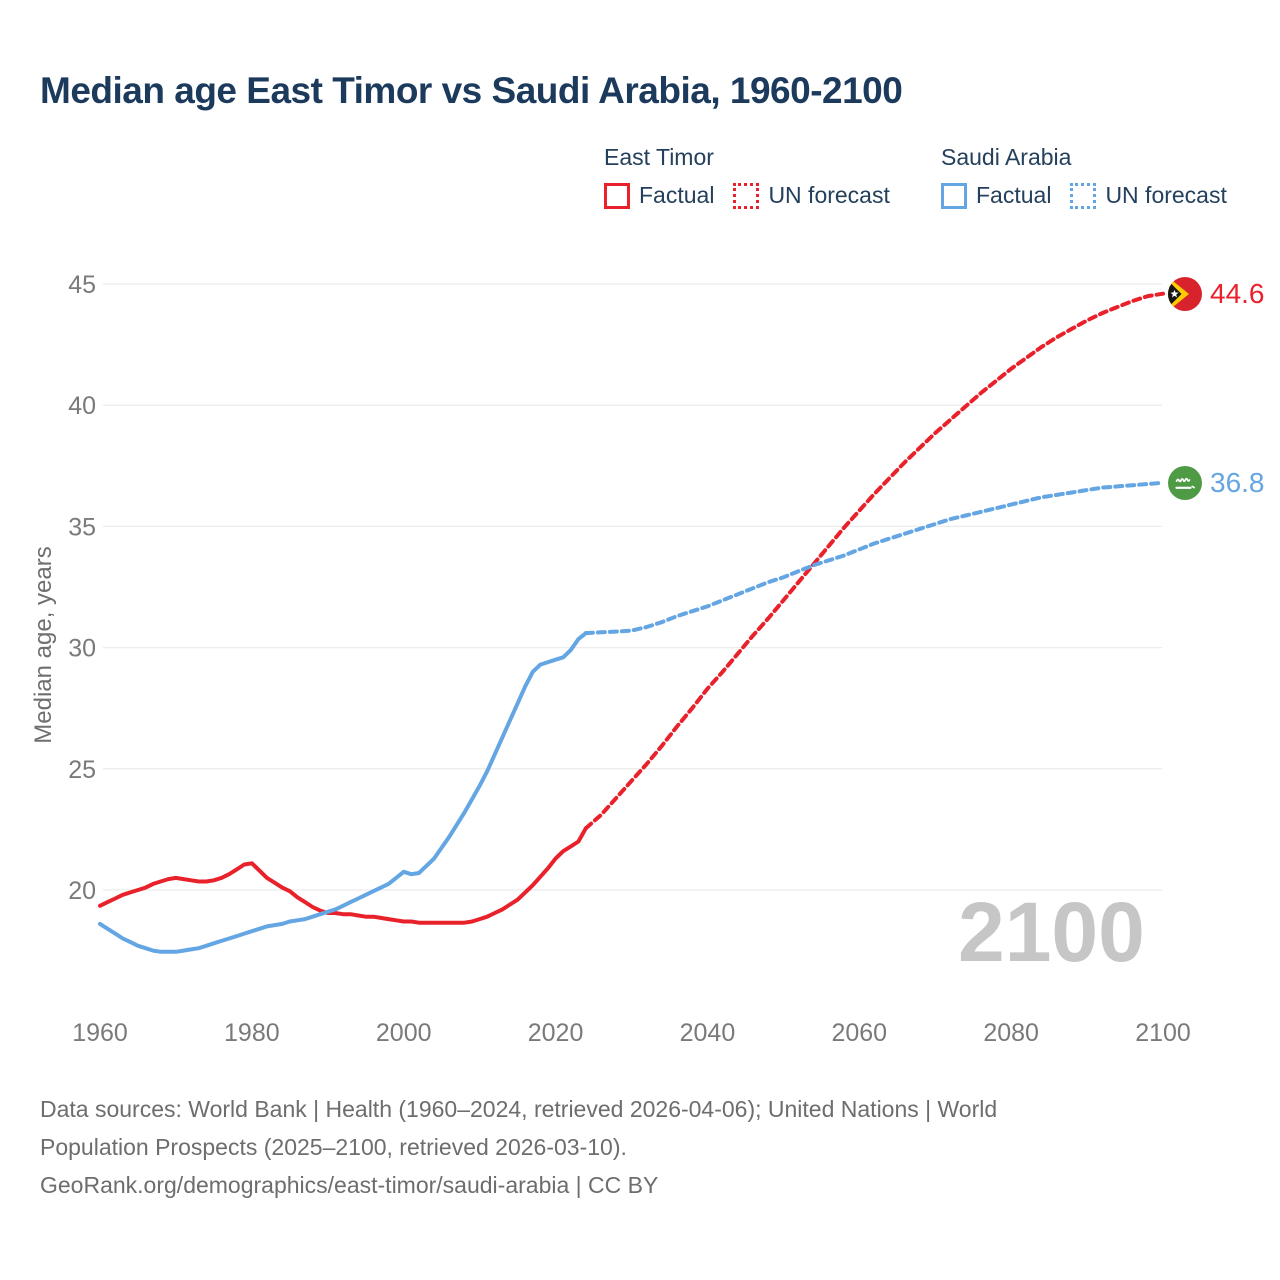 The height and width of the screenshot is (1280, 1280). I want to click on y-tick-label-40: 40, so click(82, 406).